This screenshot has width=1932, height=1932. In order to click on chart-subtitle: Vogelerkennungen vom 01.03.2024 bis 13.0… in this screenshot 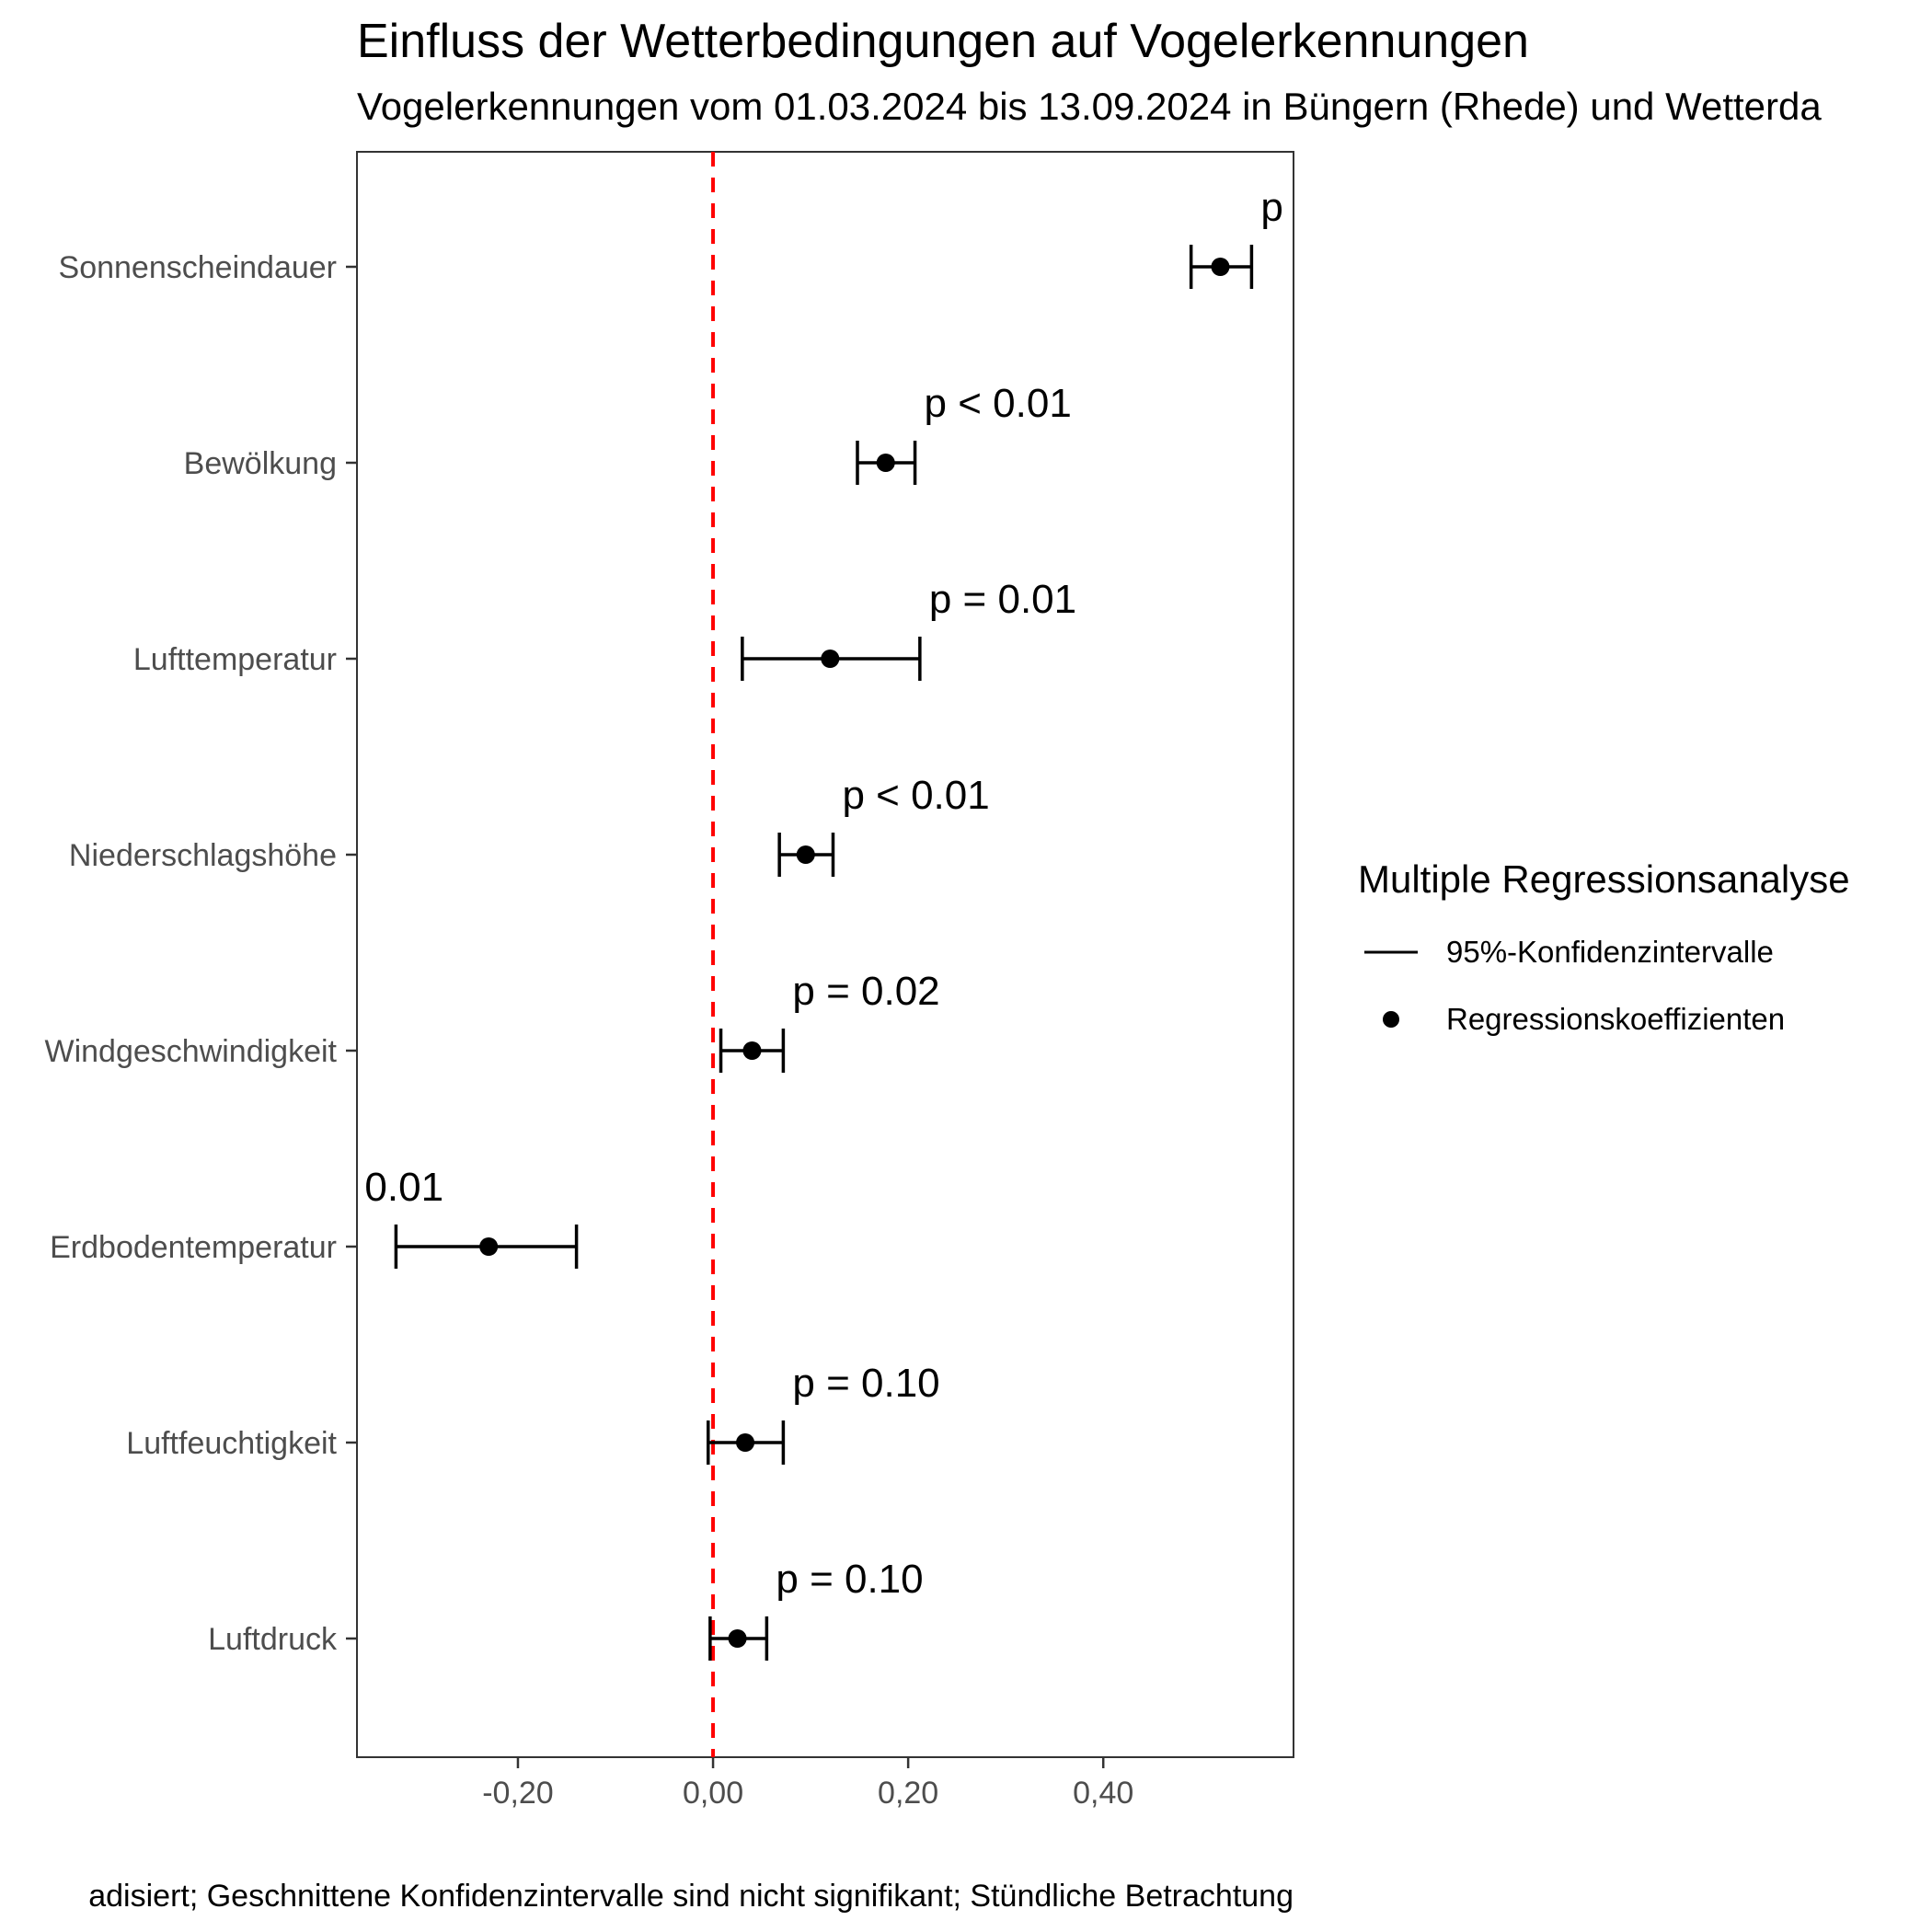, I will do `click(1089, 106)`.